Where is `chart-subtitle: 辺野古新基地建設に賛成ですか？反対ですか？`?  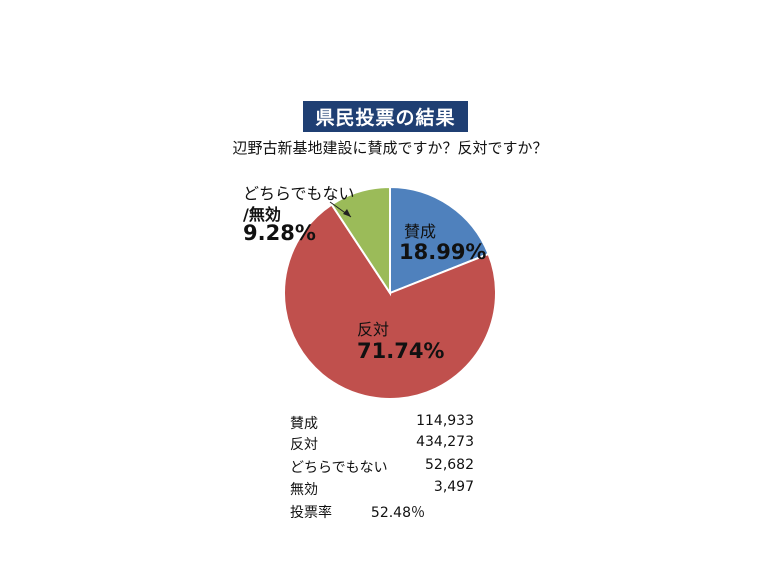
chart-subtitle: 辺野古新基地建設に賛成ですか？反対ですか？ is located at coordinates (390, 148).